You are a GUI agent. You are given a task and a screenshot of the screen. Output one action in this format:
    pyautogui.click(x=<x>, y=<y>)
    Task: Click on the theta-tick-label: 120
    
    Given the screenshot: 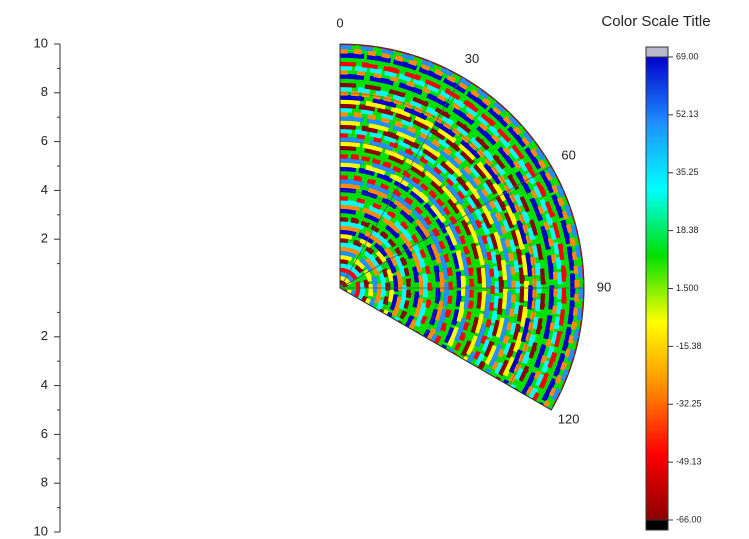 What is the action you would take?
    pyautogui.click(x=569, y=418)
    